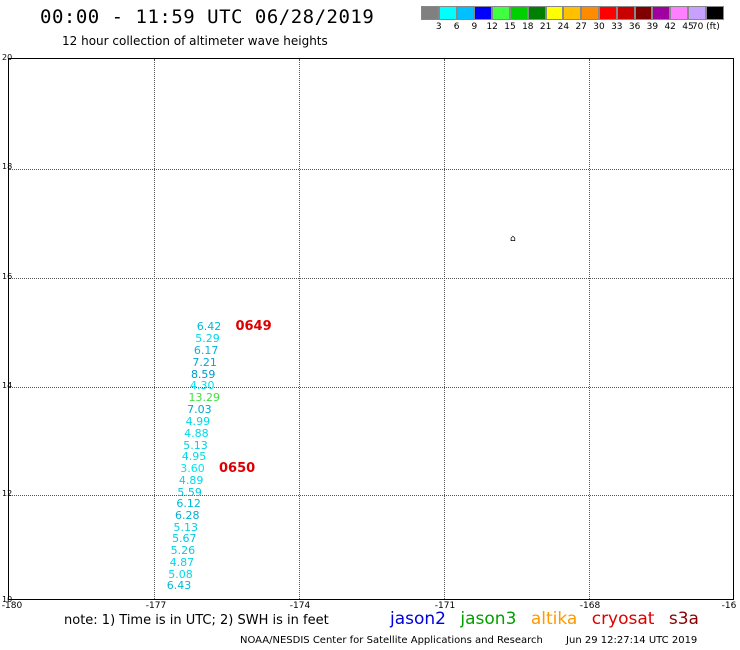 This screenshot has width=740, height=650. What do you see at coordinates (7, 166) in the screenshot?
I see `lat-label: 18` at bounding box center [7, 166].